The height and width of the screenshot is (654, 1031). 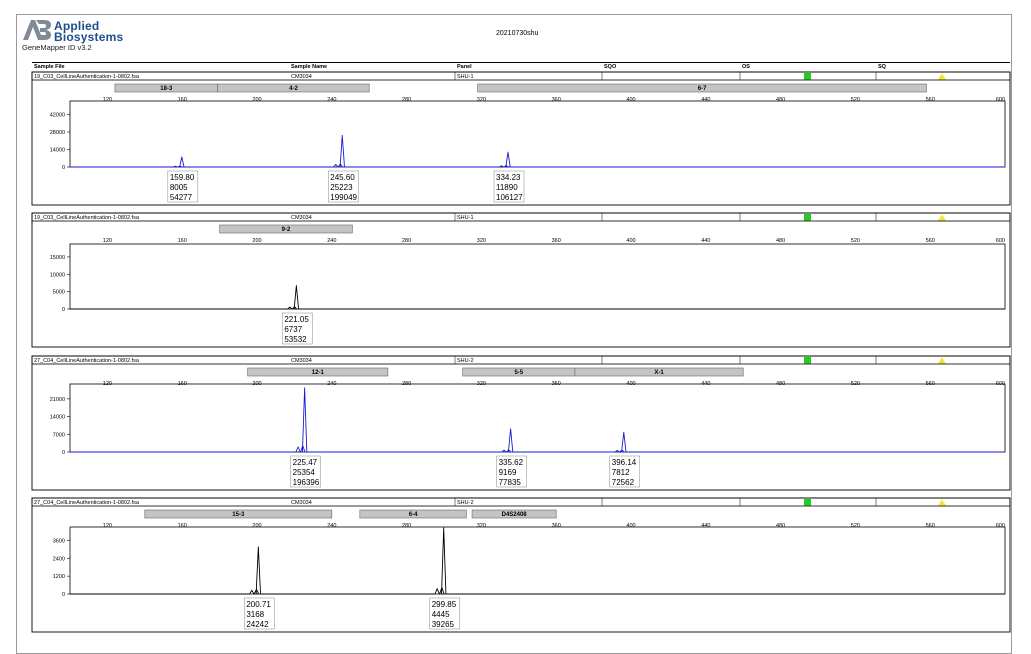 I want to click on peak-area: 39265, so click(x=443, y=624).